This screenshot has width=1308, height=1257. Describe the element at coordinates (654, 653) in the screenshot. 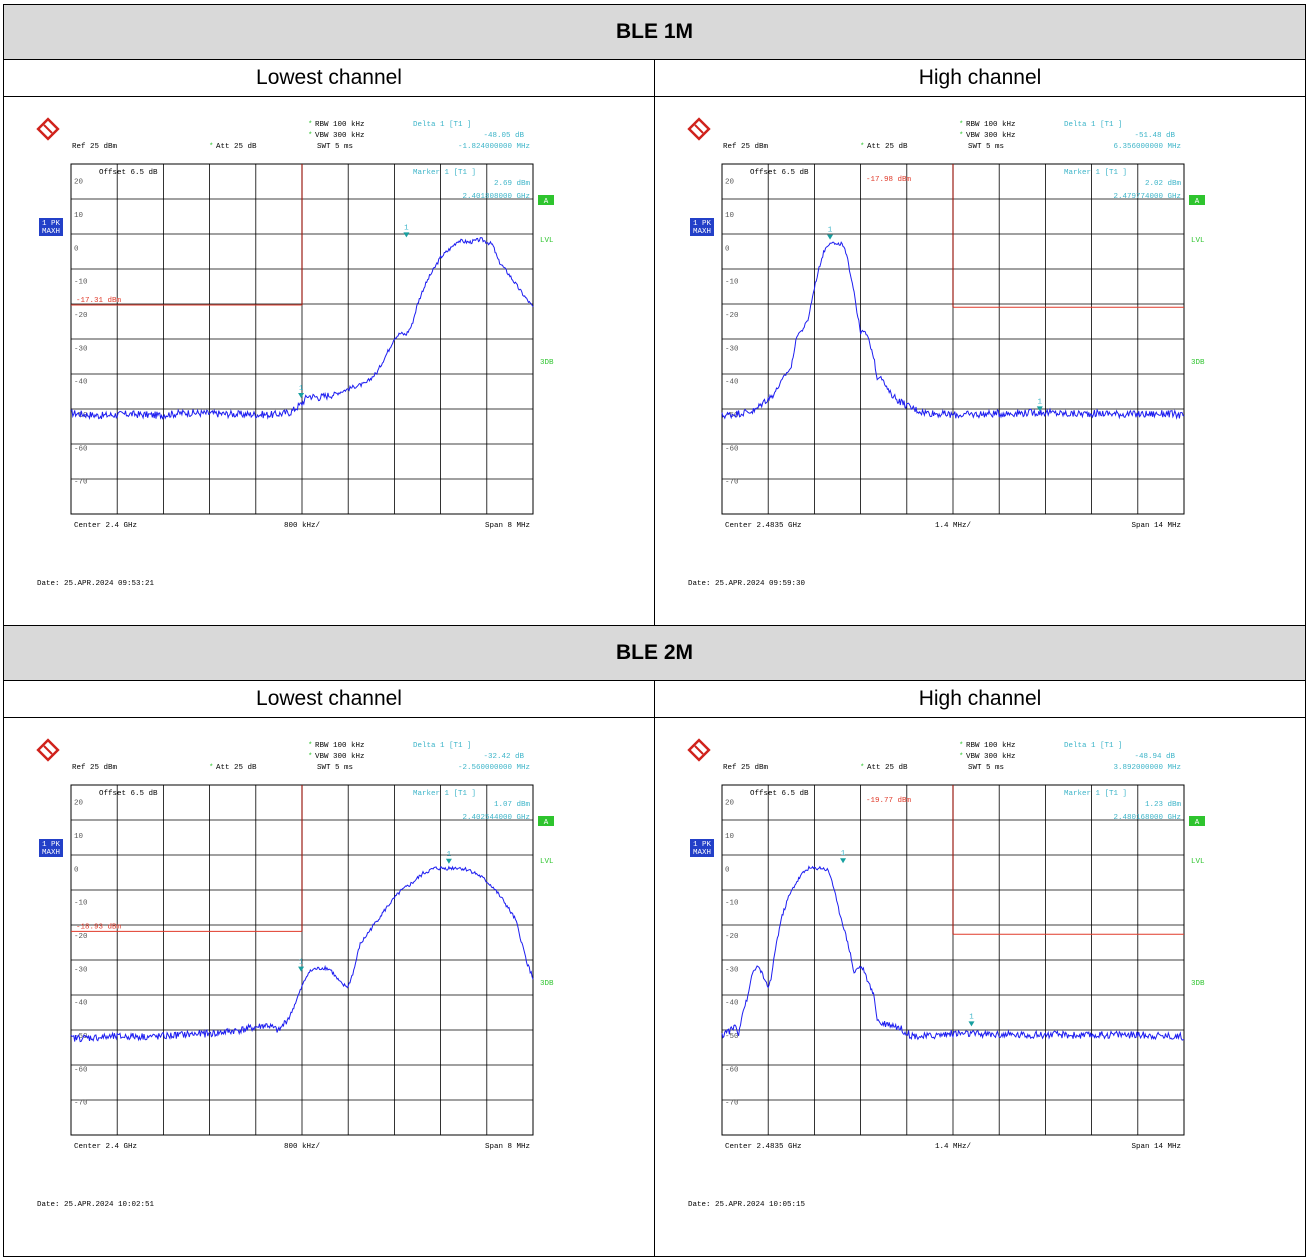

I see `section-title-ble-2m: BLE 2M` at that location.